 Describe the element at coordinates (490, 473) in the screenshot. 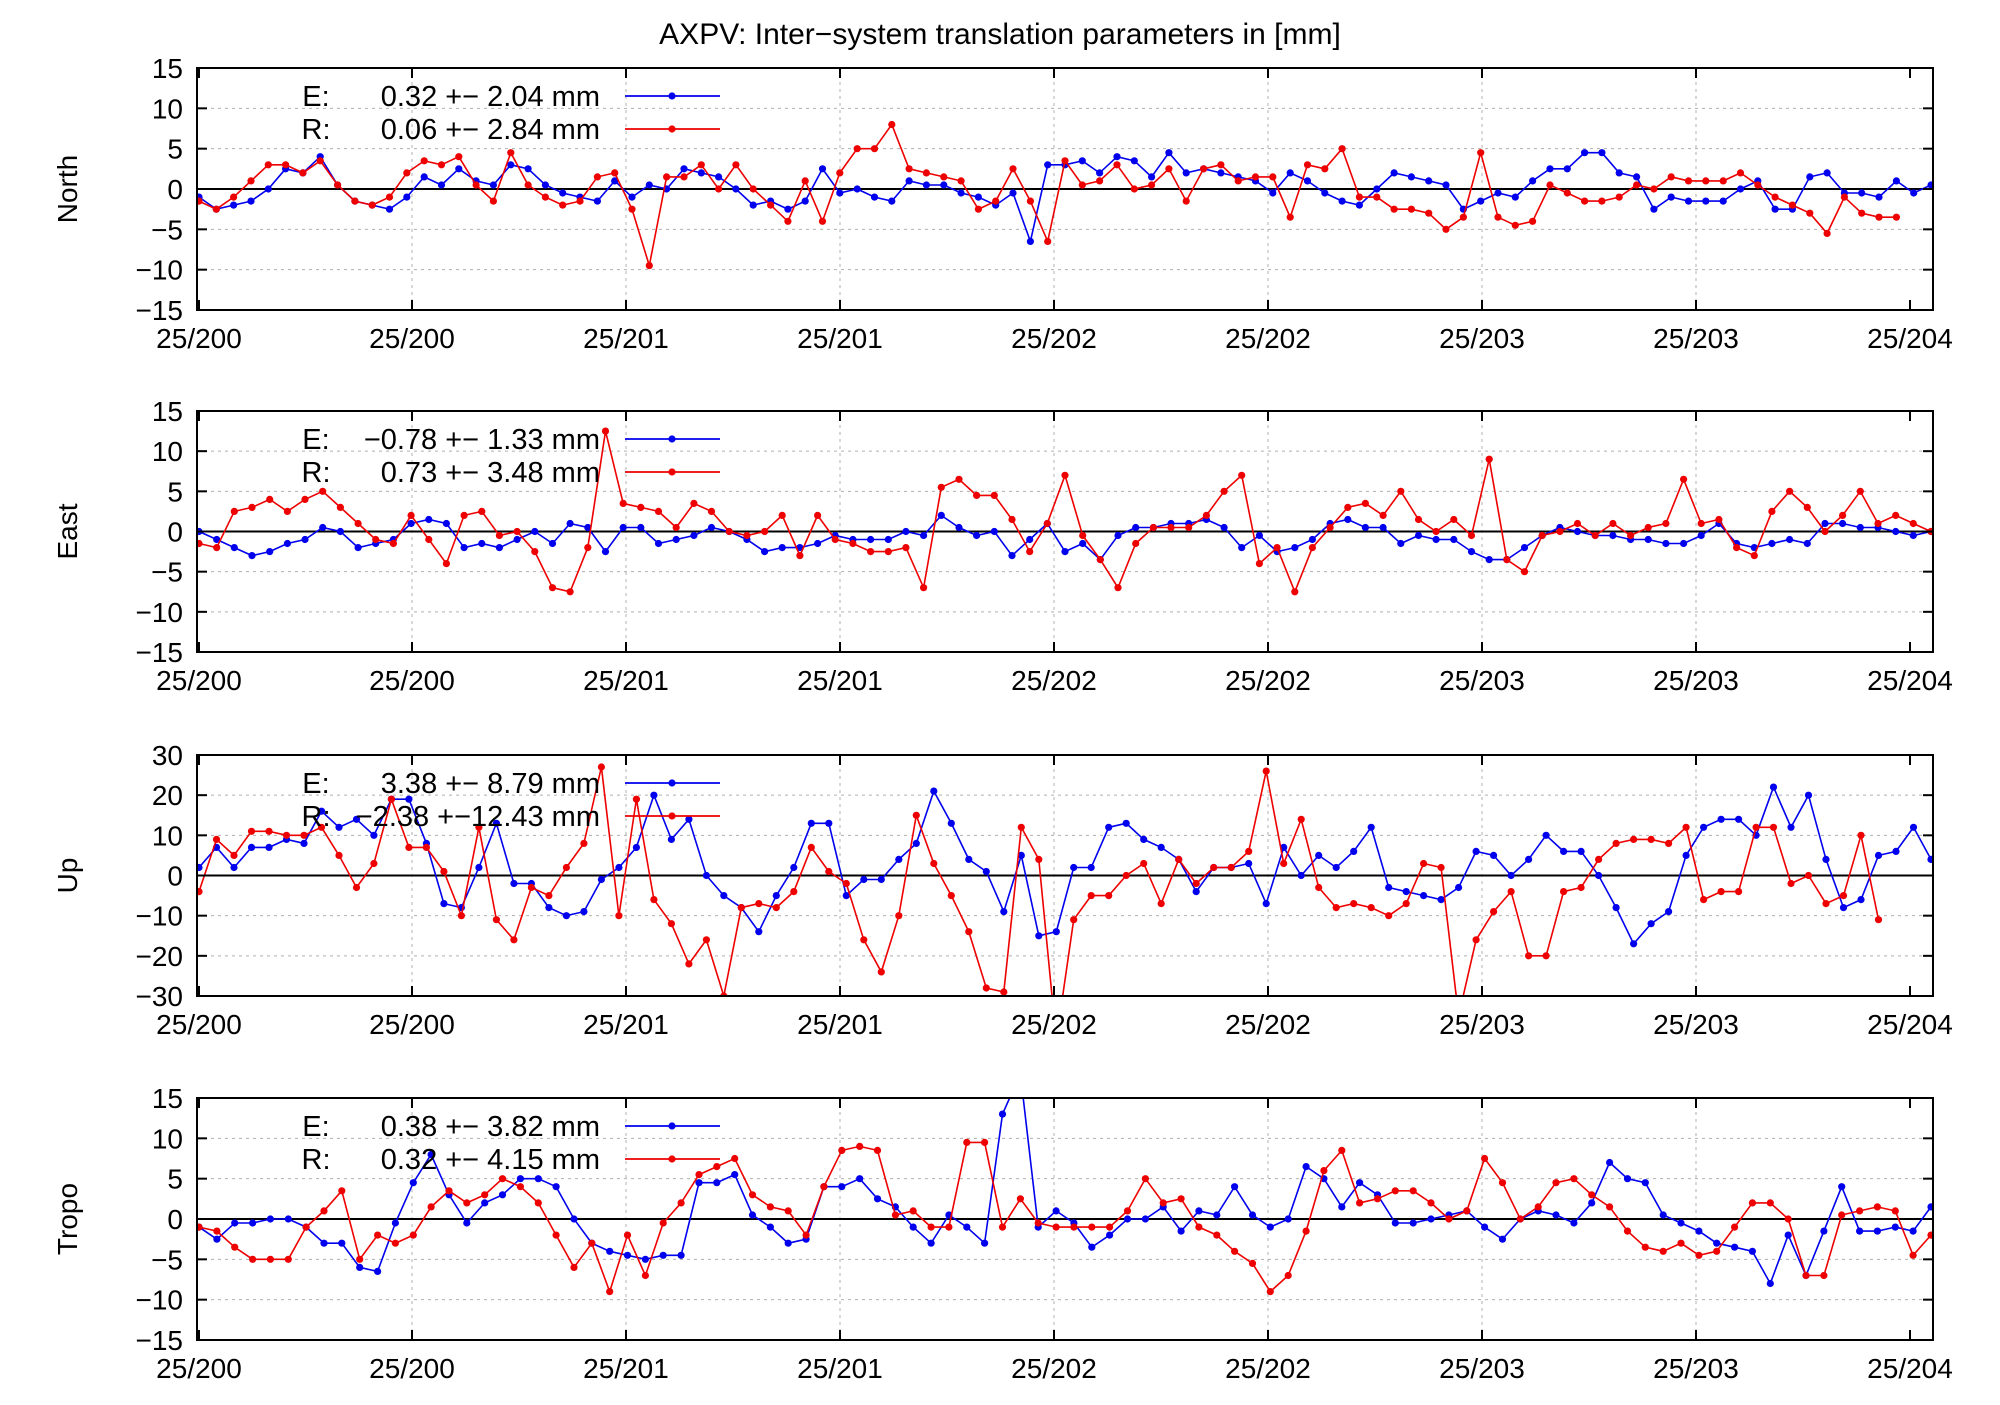

I see `legend-stat: 0.73 +− 3.48 mm` at that location.